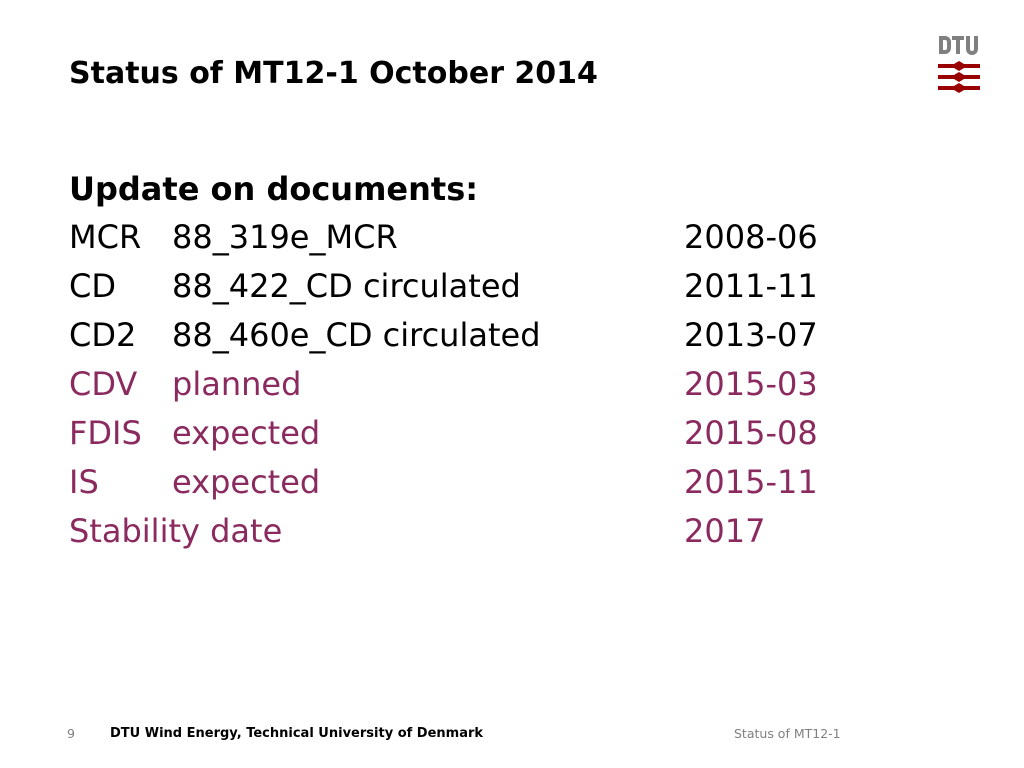  I want to click on document-code: FDIS, so click(105, 433).